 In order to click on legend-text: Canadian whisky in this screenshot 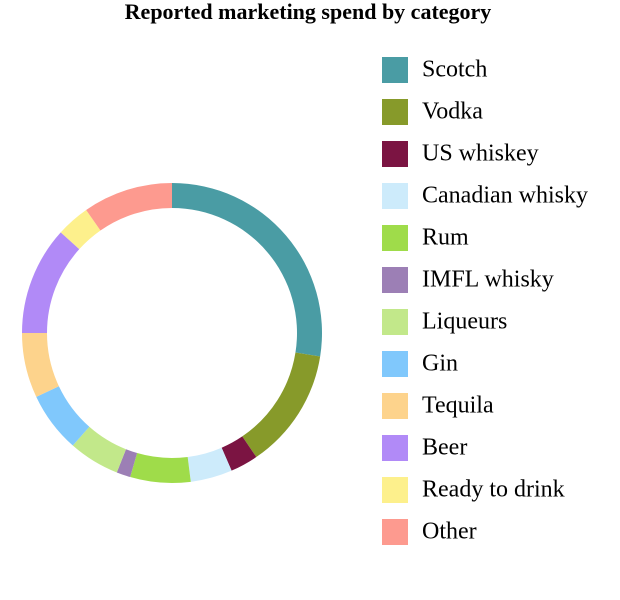, I will do `click(505, 196)`.